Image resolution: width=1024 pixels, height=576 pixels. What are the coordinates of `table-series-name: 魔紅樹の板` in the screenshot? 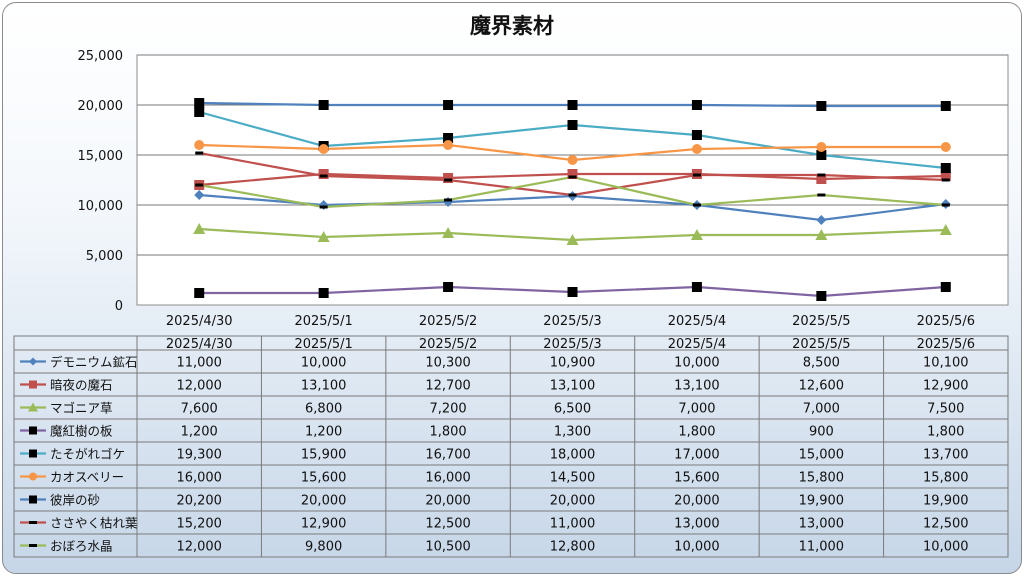 It's located at (81, 431).